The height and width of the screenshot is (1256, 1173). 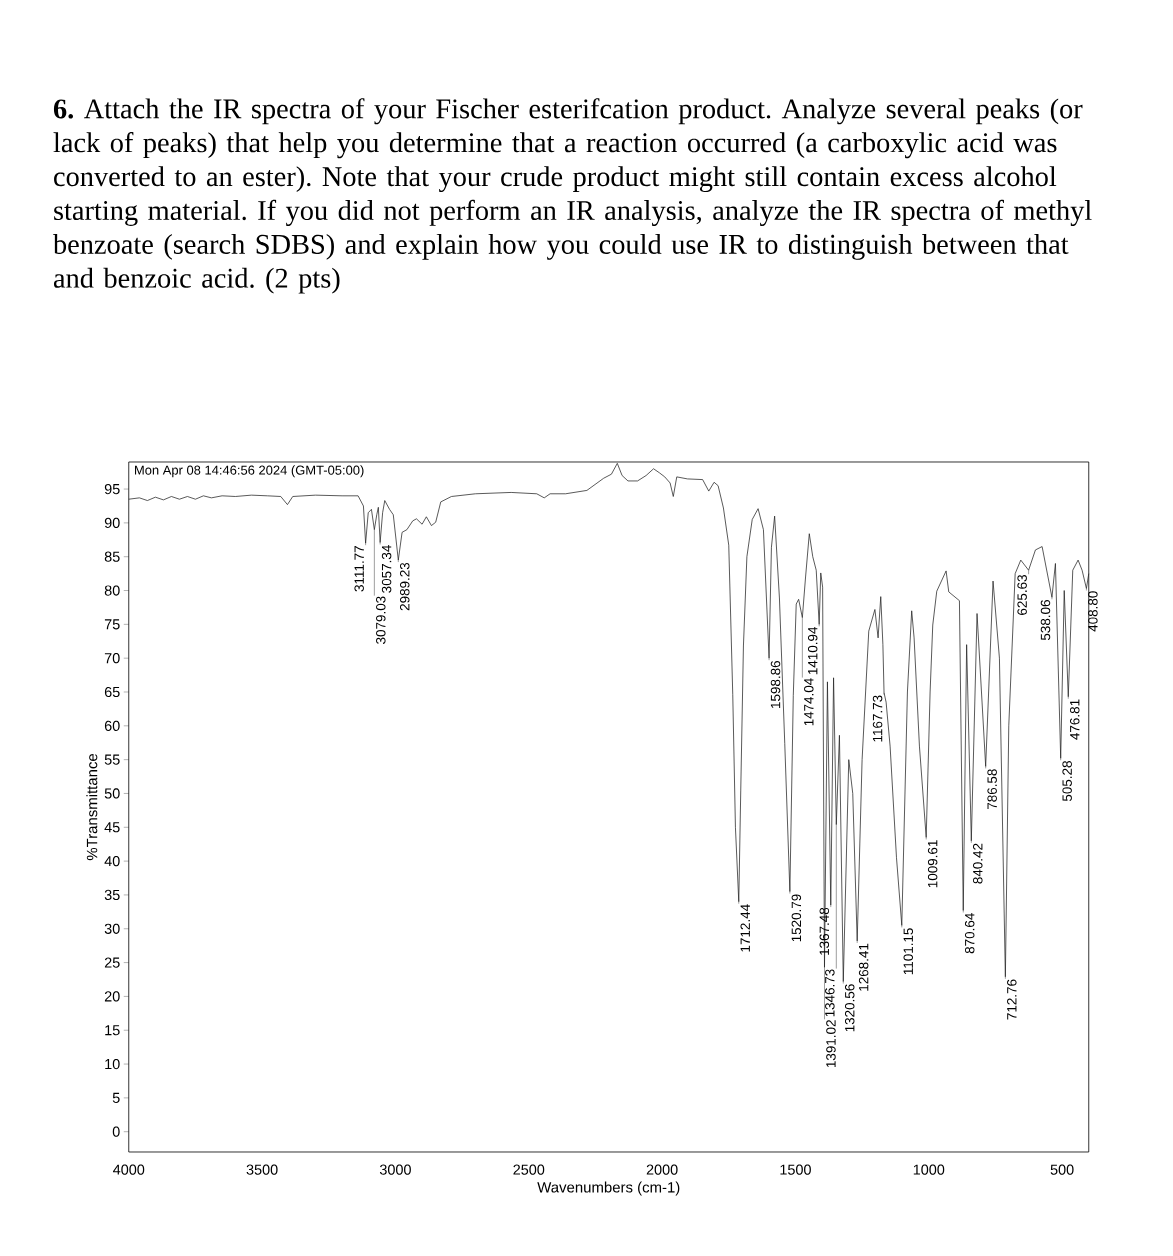 What do you see at coordinates (745, 928) in the screenshot?
I see `annotation: 1712.44` at bounding box center [745, 928].